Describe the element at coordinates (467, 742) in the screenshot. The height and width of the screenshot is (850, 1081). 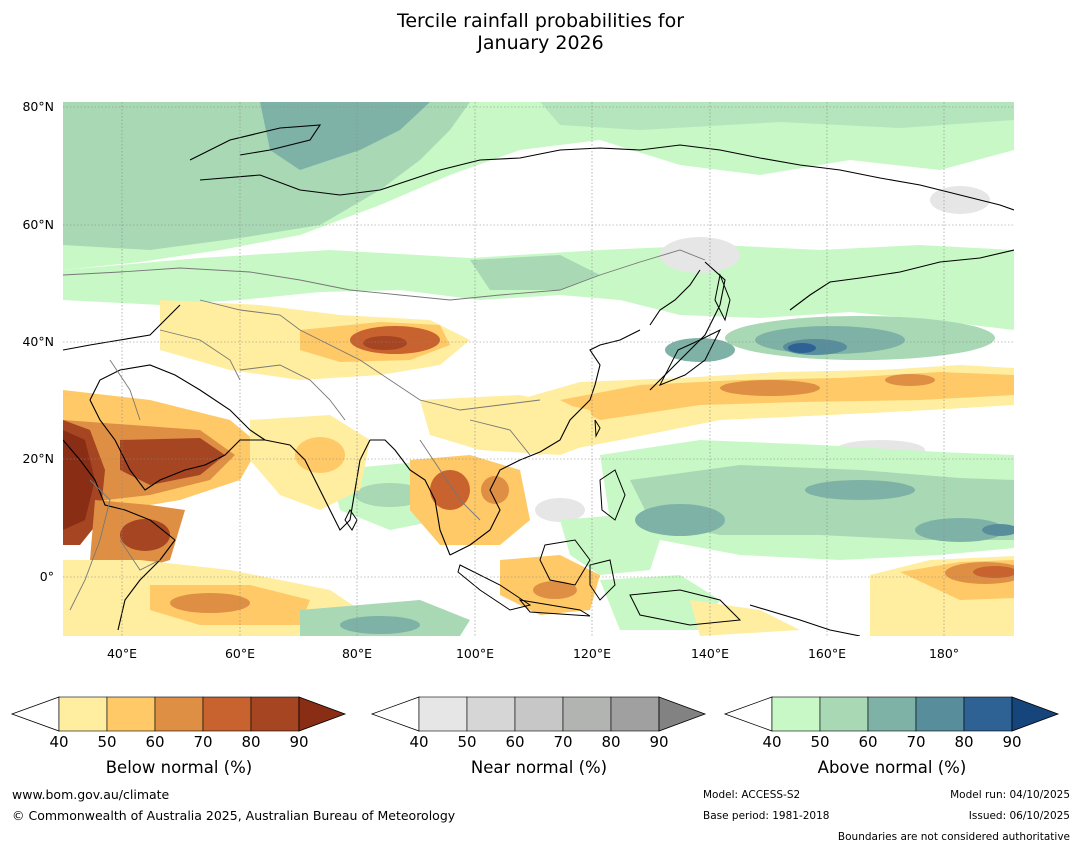
I see `near-normal-tick: 50` at that location.